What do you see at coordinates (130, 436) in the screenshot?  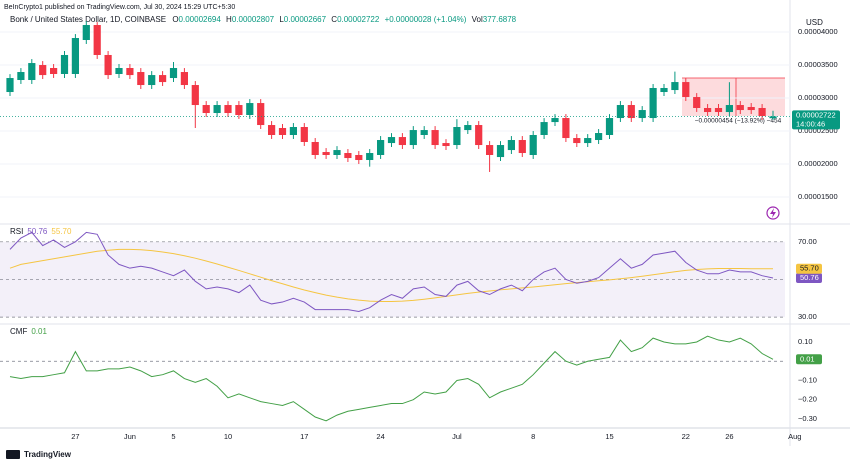 I see `x-tick-label: Jun` at bounding box center [130, 436].